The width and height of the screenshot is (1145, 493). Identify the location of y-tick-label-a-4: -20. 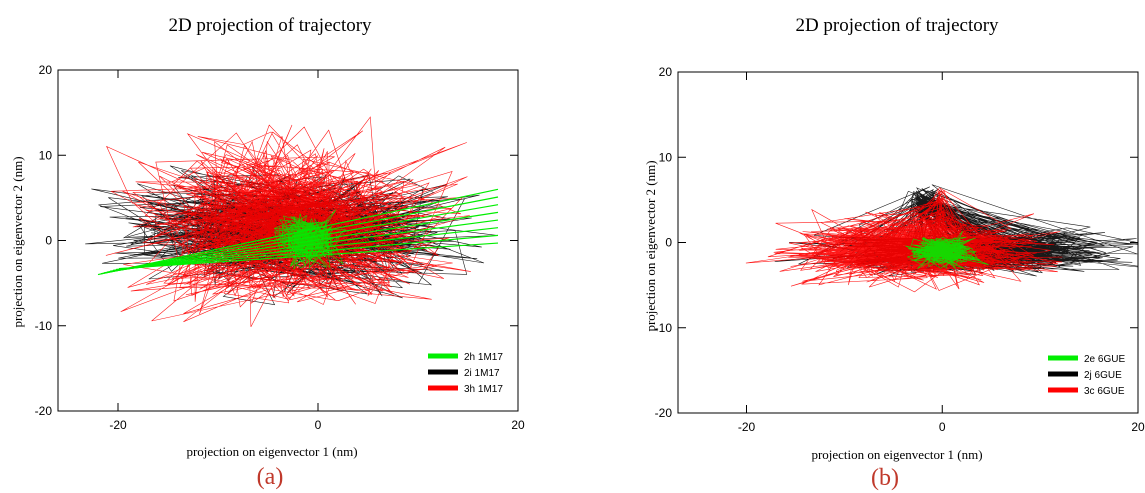
(44, 411).